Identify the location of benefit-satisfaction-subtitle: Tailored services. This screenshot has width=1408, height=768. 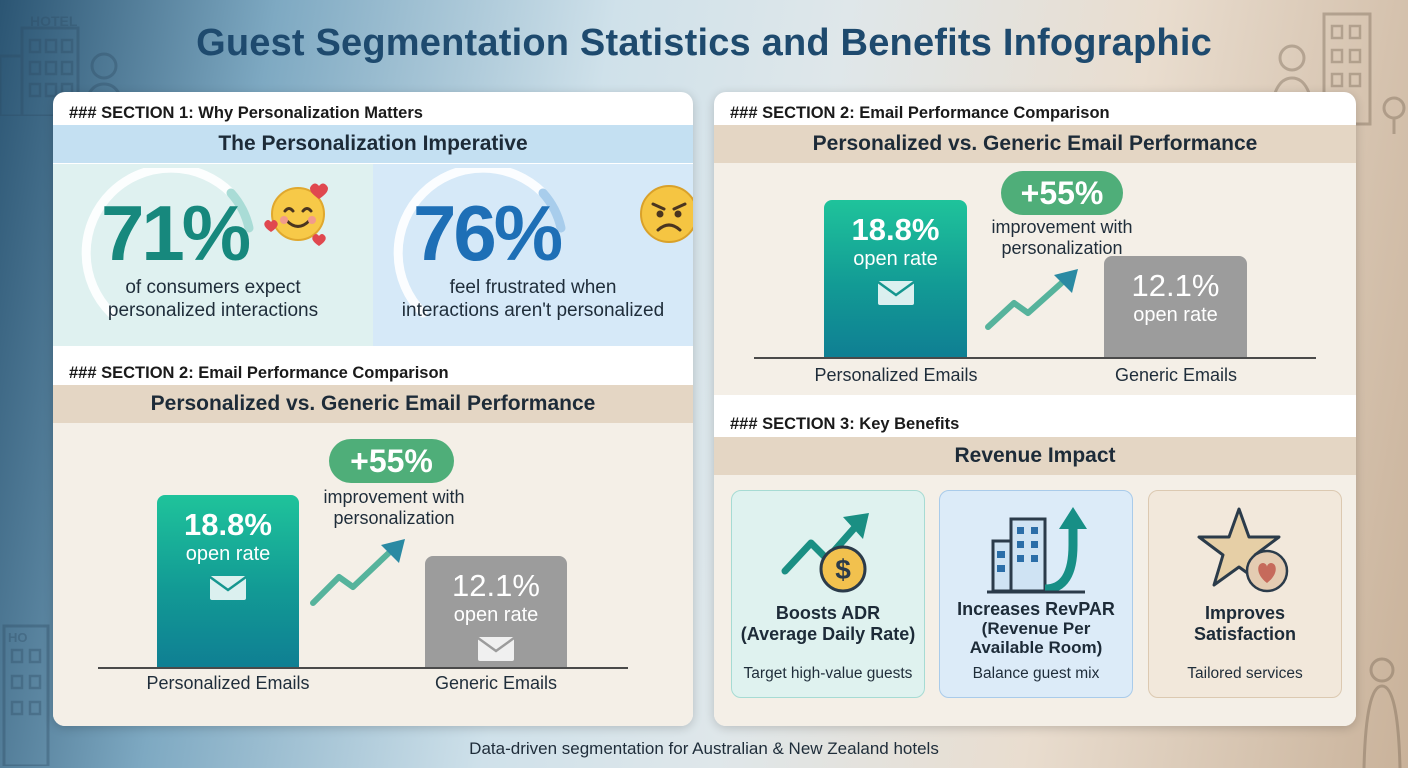
(1245, 673).